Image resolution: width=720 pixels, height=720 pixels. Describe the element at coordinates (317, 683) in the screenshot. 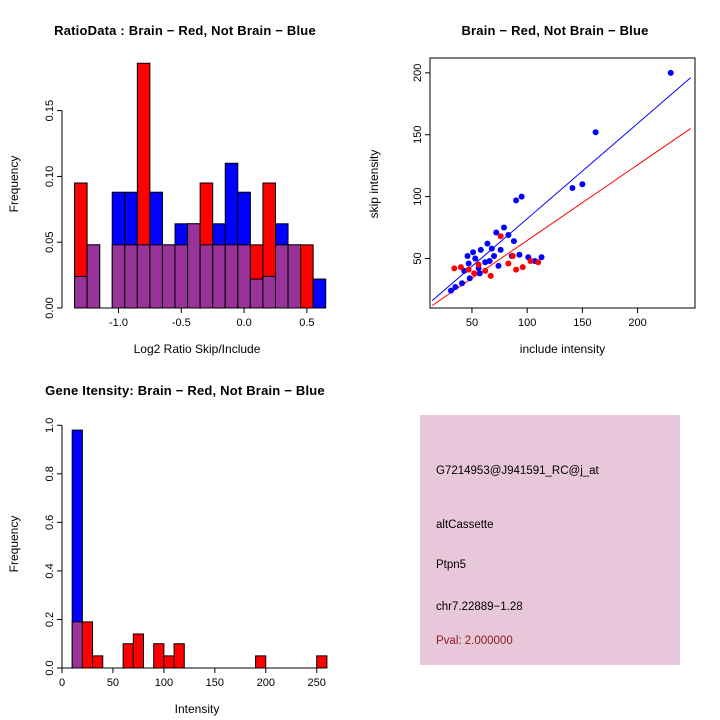

I see `x-tick-label: 250` at that location.